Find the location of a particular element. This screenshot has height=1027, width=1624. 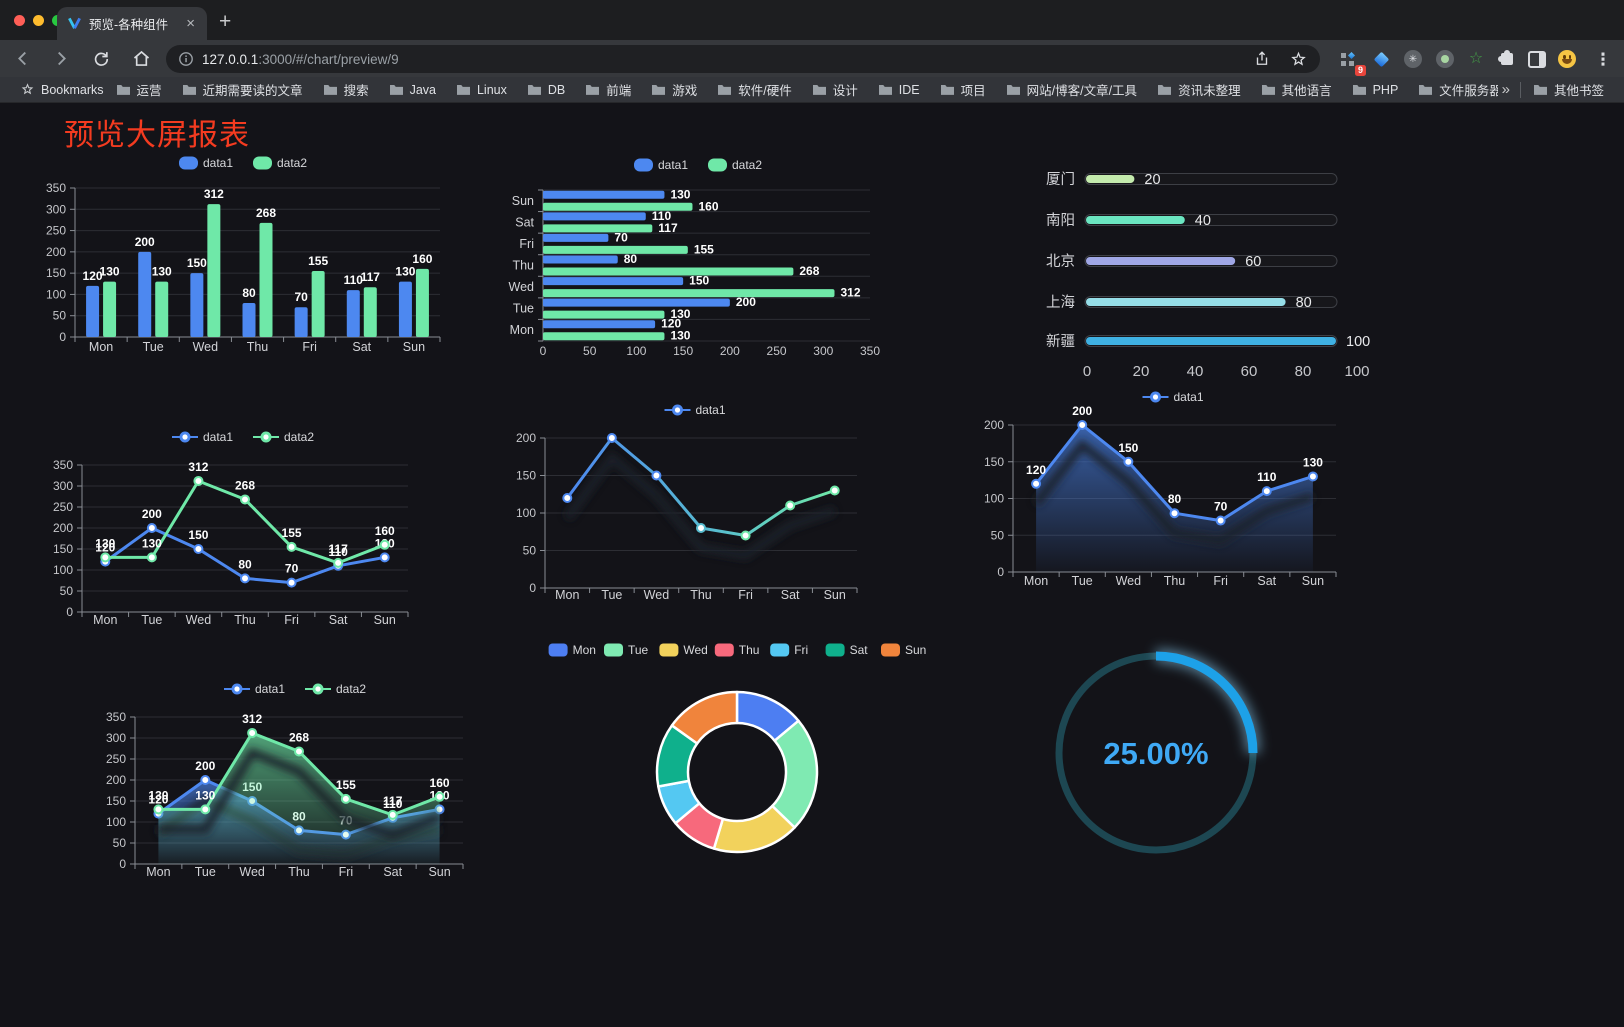

bookmark-folder: 文件服务器 is located at coordinates (1455, 89).